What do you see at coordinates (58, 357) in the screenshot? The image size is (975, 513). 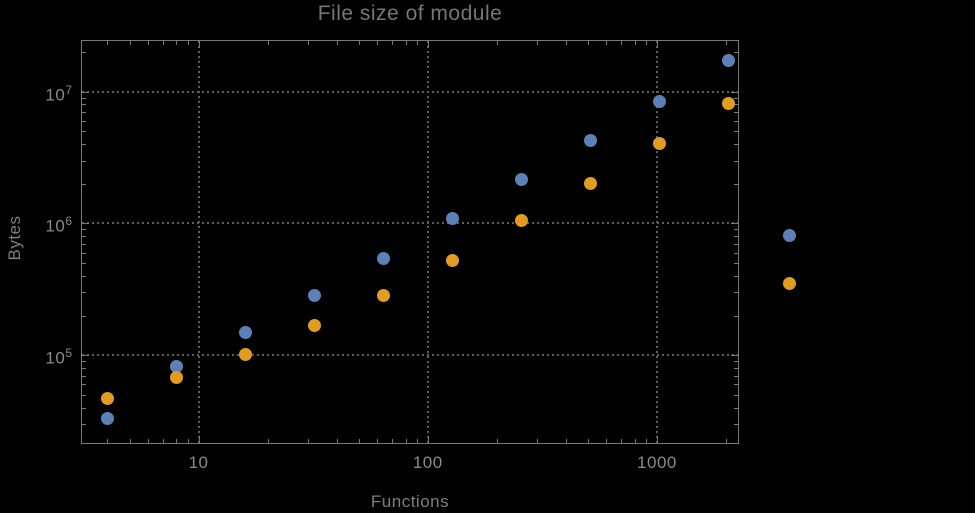 I see `y-tick-label: 10⁵` at bounding box center [58, 357].